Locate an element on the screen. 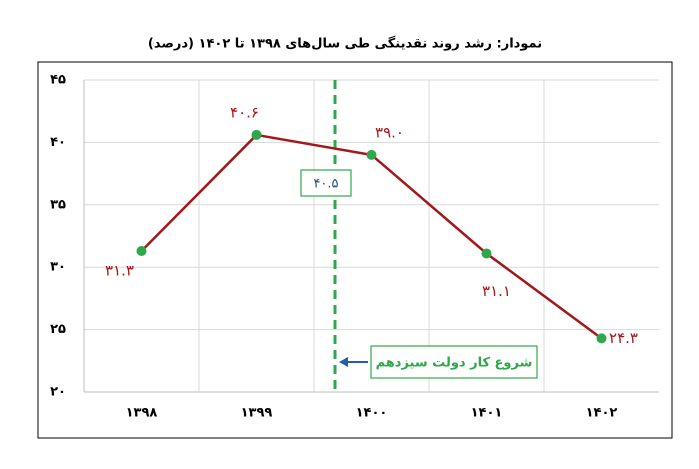 The image size is (699, 469). annotation: ۴۰.۵ is located at coordinates (325, 184).